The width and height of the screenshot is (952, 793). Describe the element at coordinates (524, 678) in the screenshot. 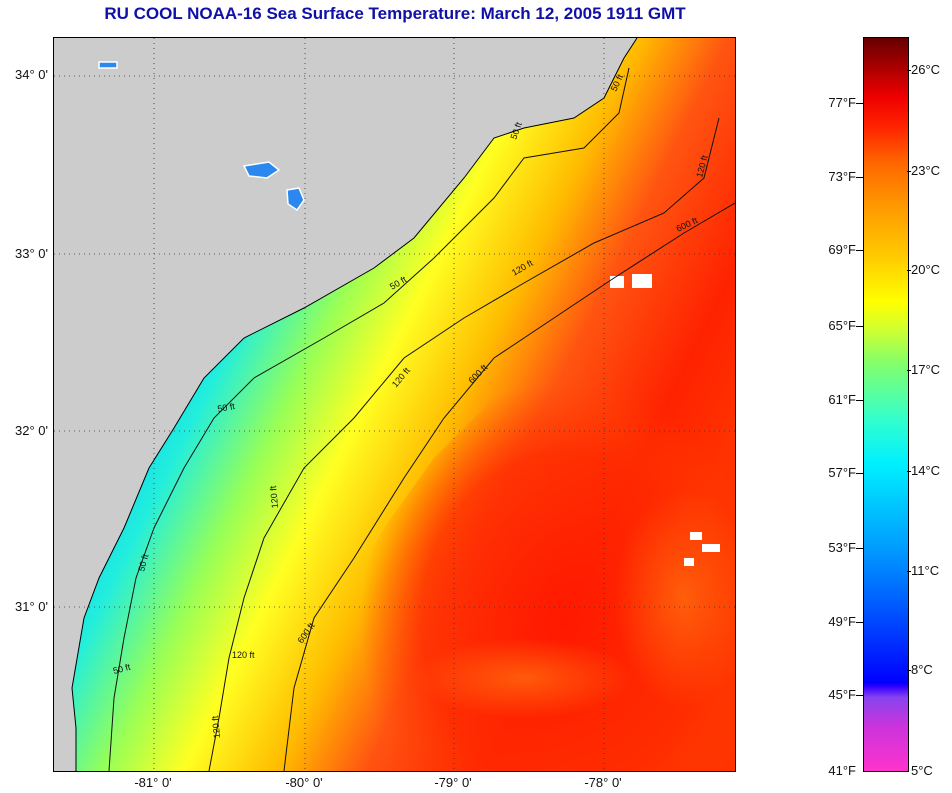

I see `warm-filament` at that location.